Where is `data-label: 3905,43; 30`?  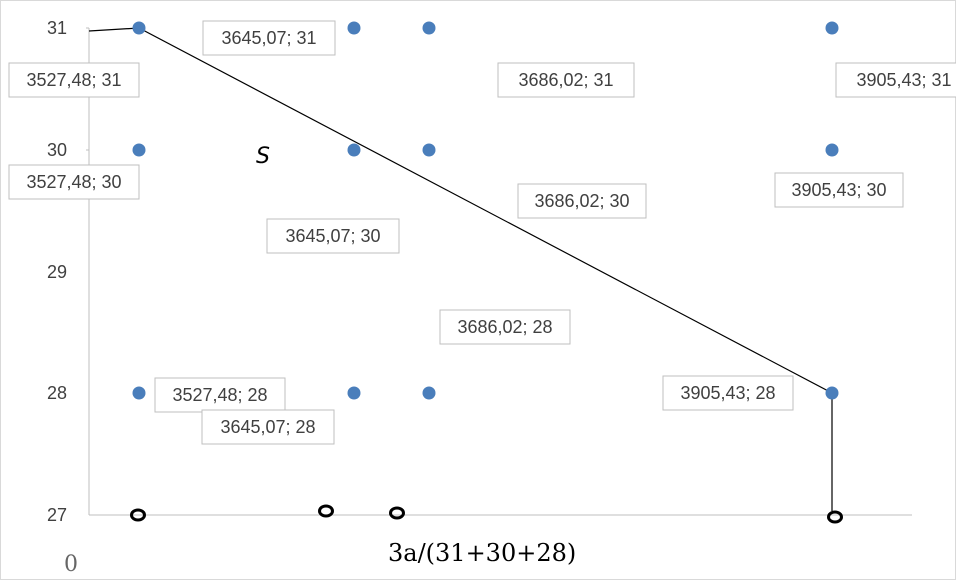
data-label: 3905,43; 30 is located at coordinates (838, 190).